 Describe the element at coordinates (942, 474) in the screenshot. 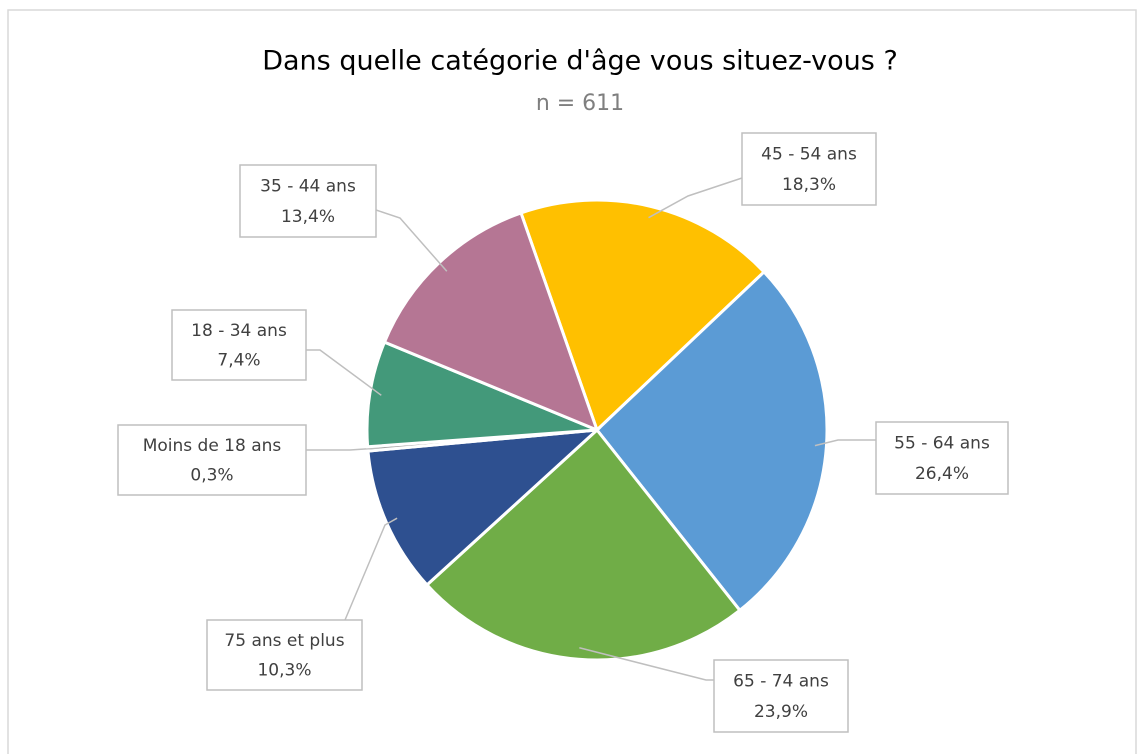

I see `slice-value-label: 26,4%` at that location.